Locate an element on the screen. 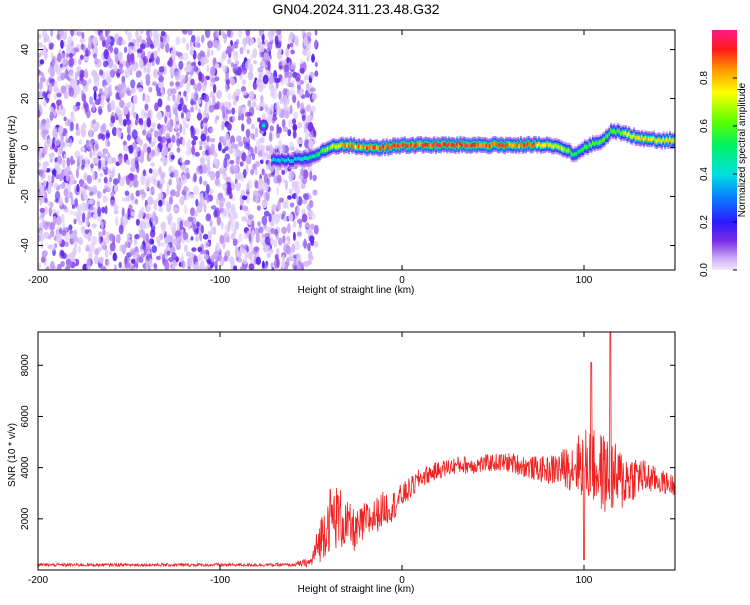  colorbar-label: Normalized spectral amplitude is located at coordinates (742, 149).